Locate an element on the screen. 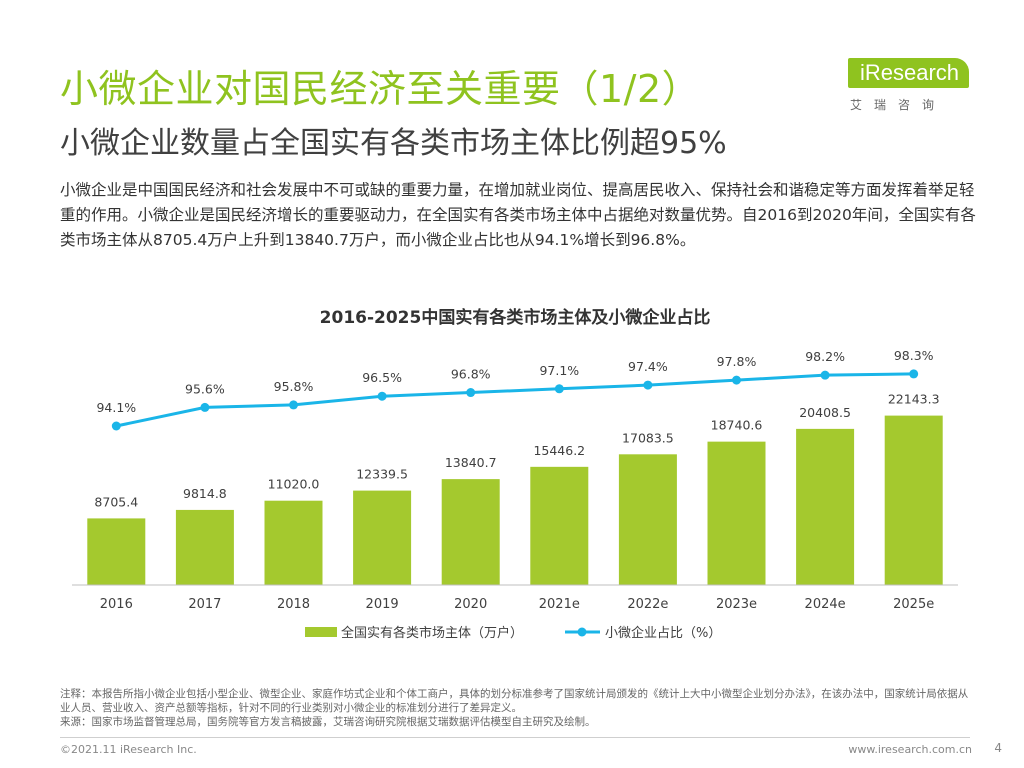 The image size is (1024, 768). x-tick-label: 2017 is located at coordinates (204, 604).